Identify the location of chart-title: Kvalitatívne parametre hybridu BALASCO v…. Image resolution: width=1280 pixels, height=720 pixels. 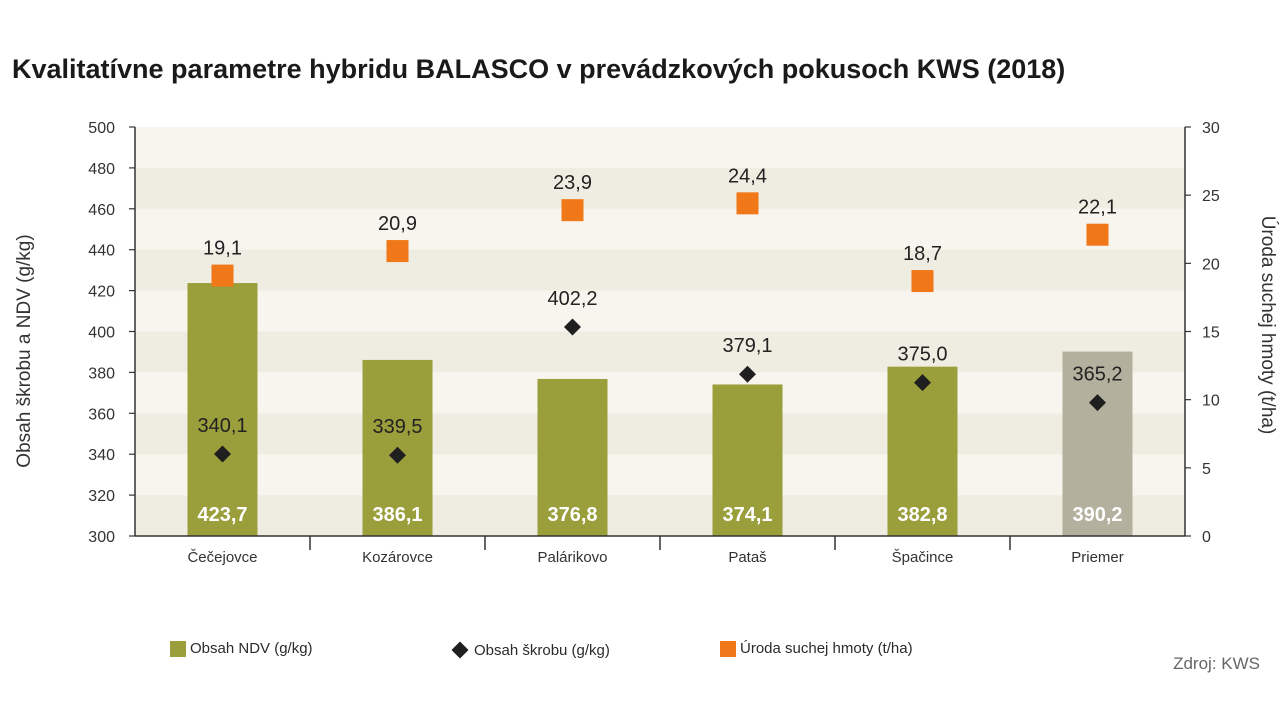
(539, 69).